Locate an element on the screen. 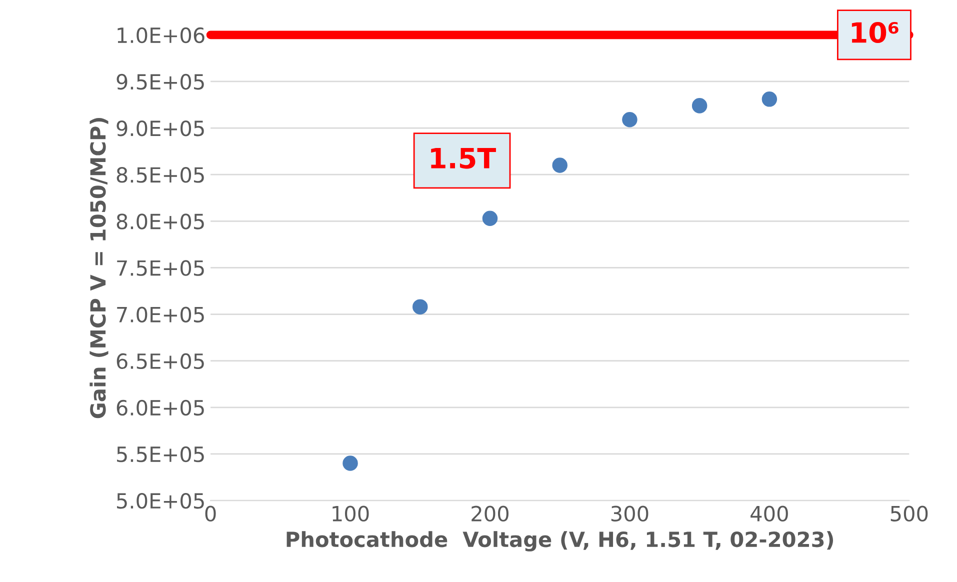  x-tick-label: 300 is located at coordinates (629, 514).